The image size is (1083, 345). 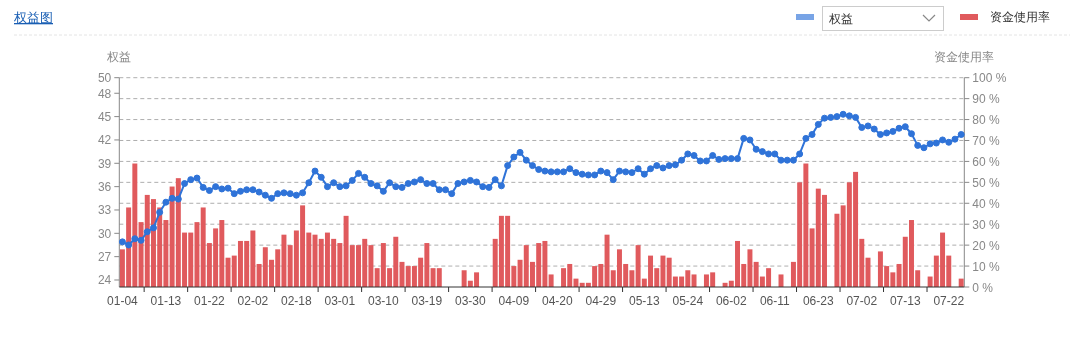 I want to click on x-tick-label: 03-30, so click(x=471, y=301).